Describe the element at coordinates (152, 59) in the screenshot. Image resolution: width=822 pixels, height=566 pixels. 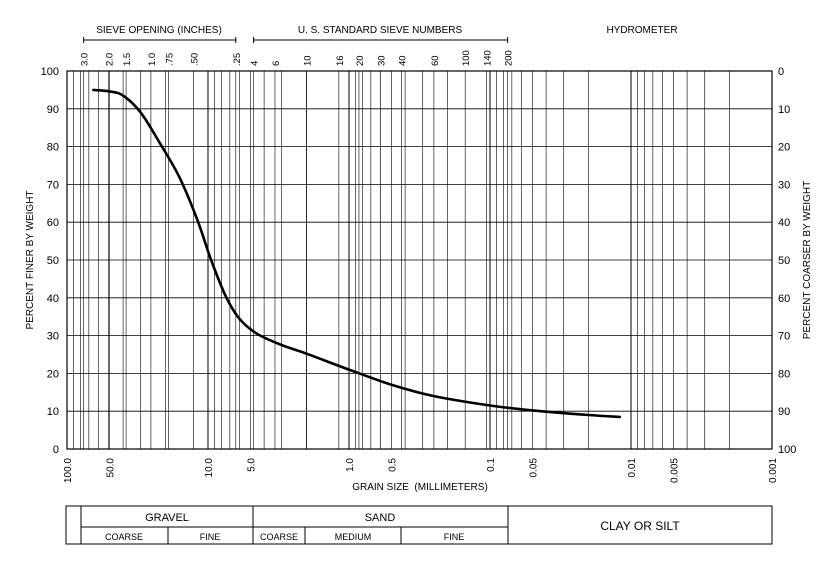
I see `sieve-tick-label: 1.0` at that location.